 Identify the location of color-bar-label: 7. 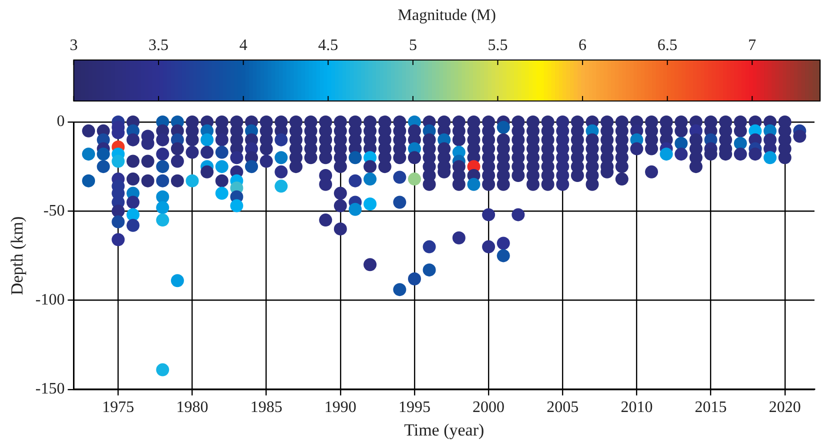
(752, 45).